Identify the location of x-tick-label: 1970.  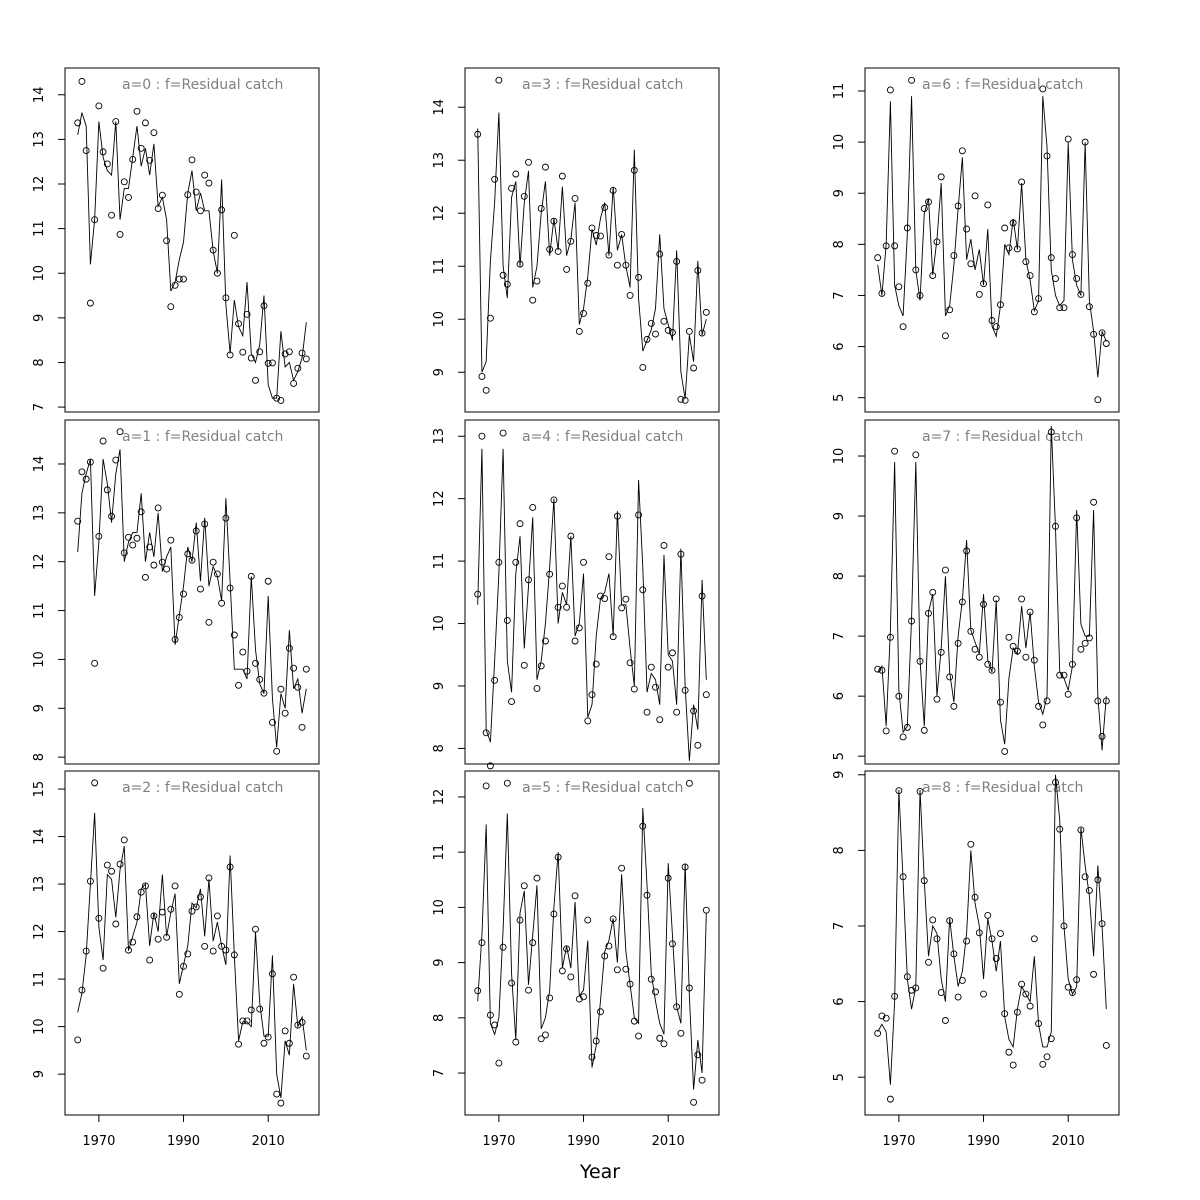
(98, 1141).